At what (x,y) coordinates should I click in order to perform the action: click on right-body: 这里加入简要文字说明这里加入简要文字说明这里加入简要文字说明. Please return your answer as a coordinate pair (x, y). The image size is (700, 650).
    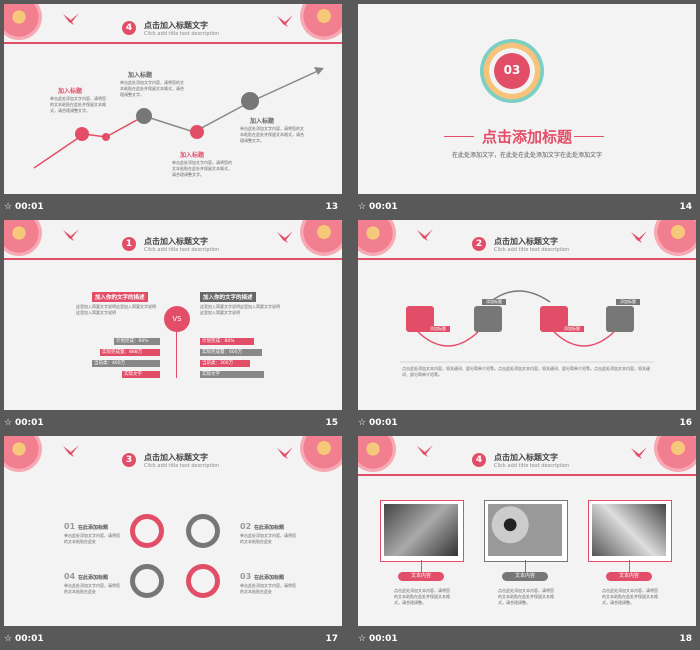
    Looking at the image, I should click on (240, 309).